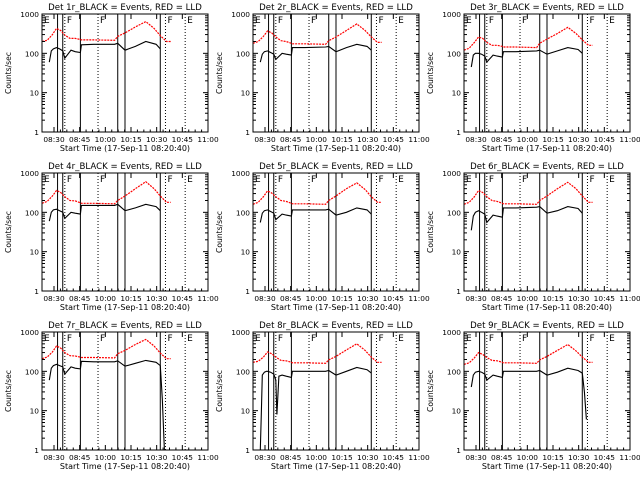 The width and height of the screenshot is (640, 480). Describe the element at coordinates (125, 326) in the screenshot. I see `chart-title: Det 7r_BLACK = Events, RED = LLD` at that location.